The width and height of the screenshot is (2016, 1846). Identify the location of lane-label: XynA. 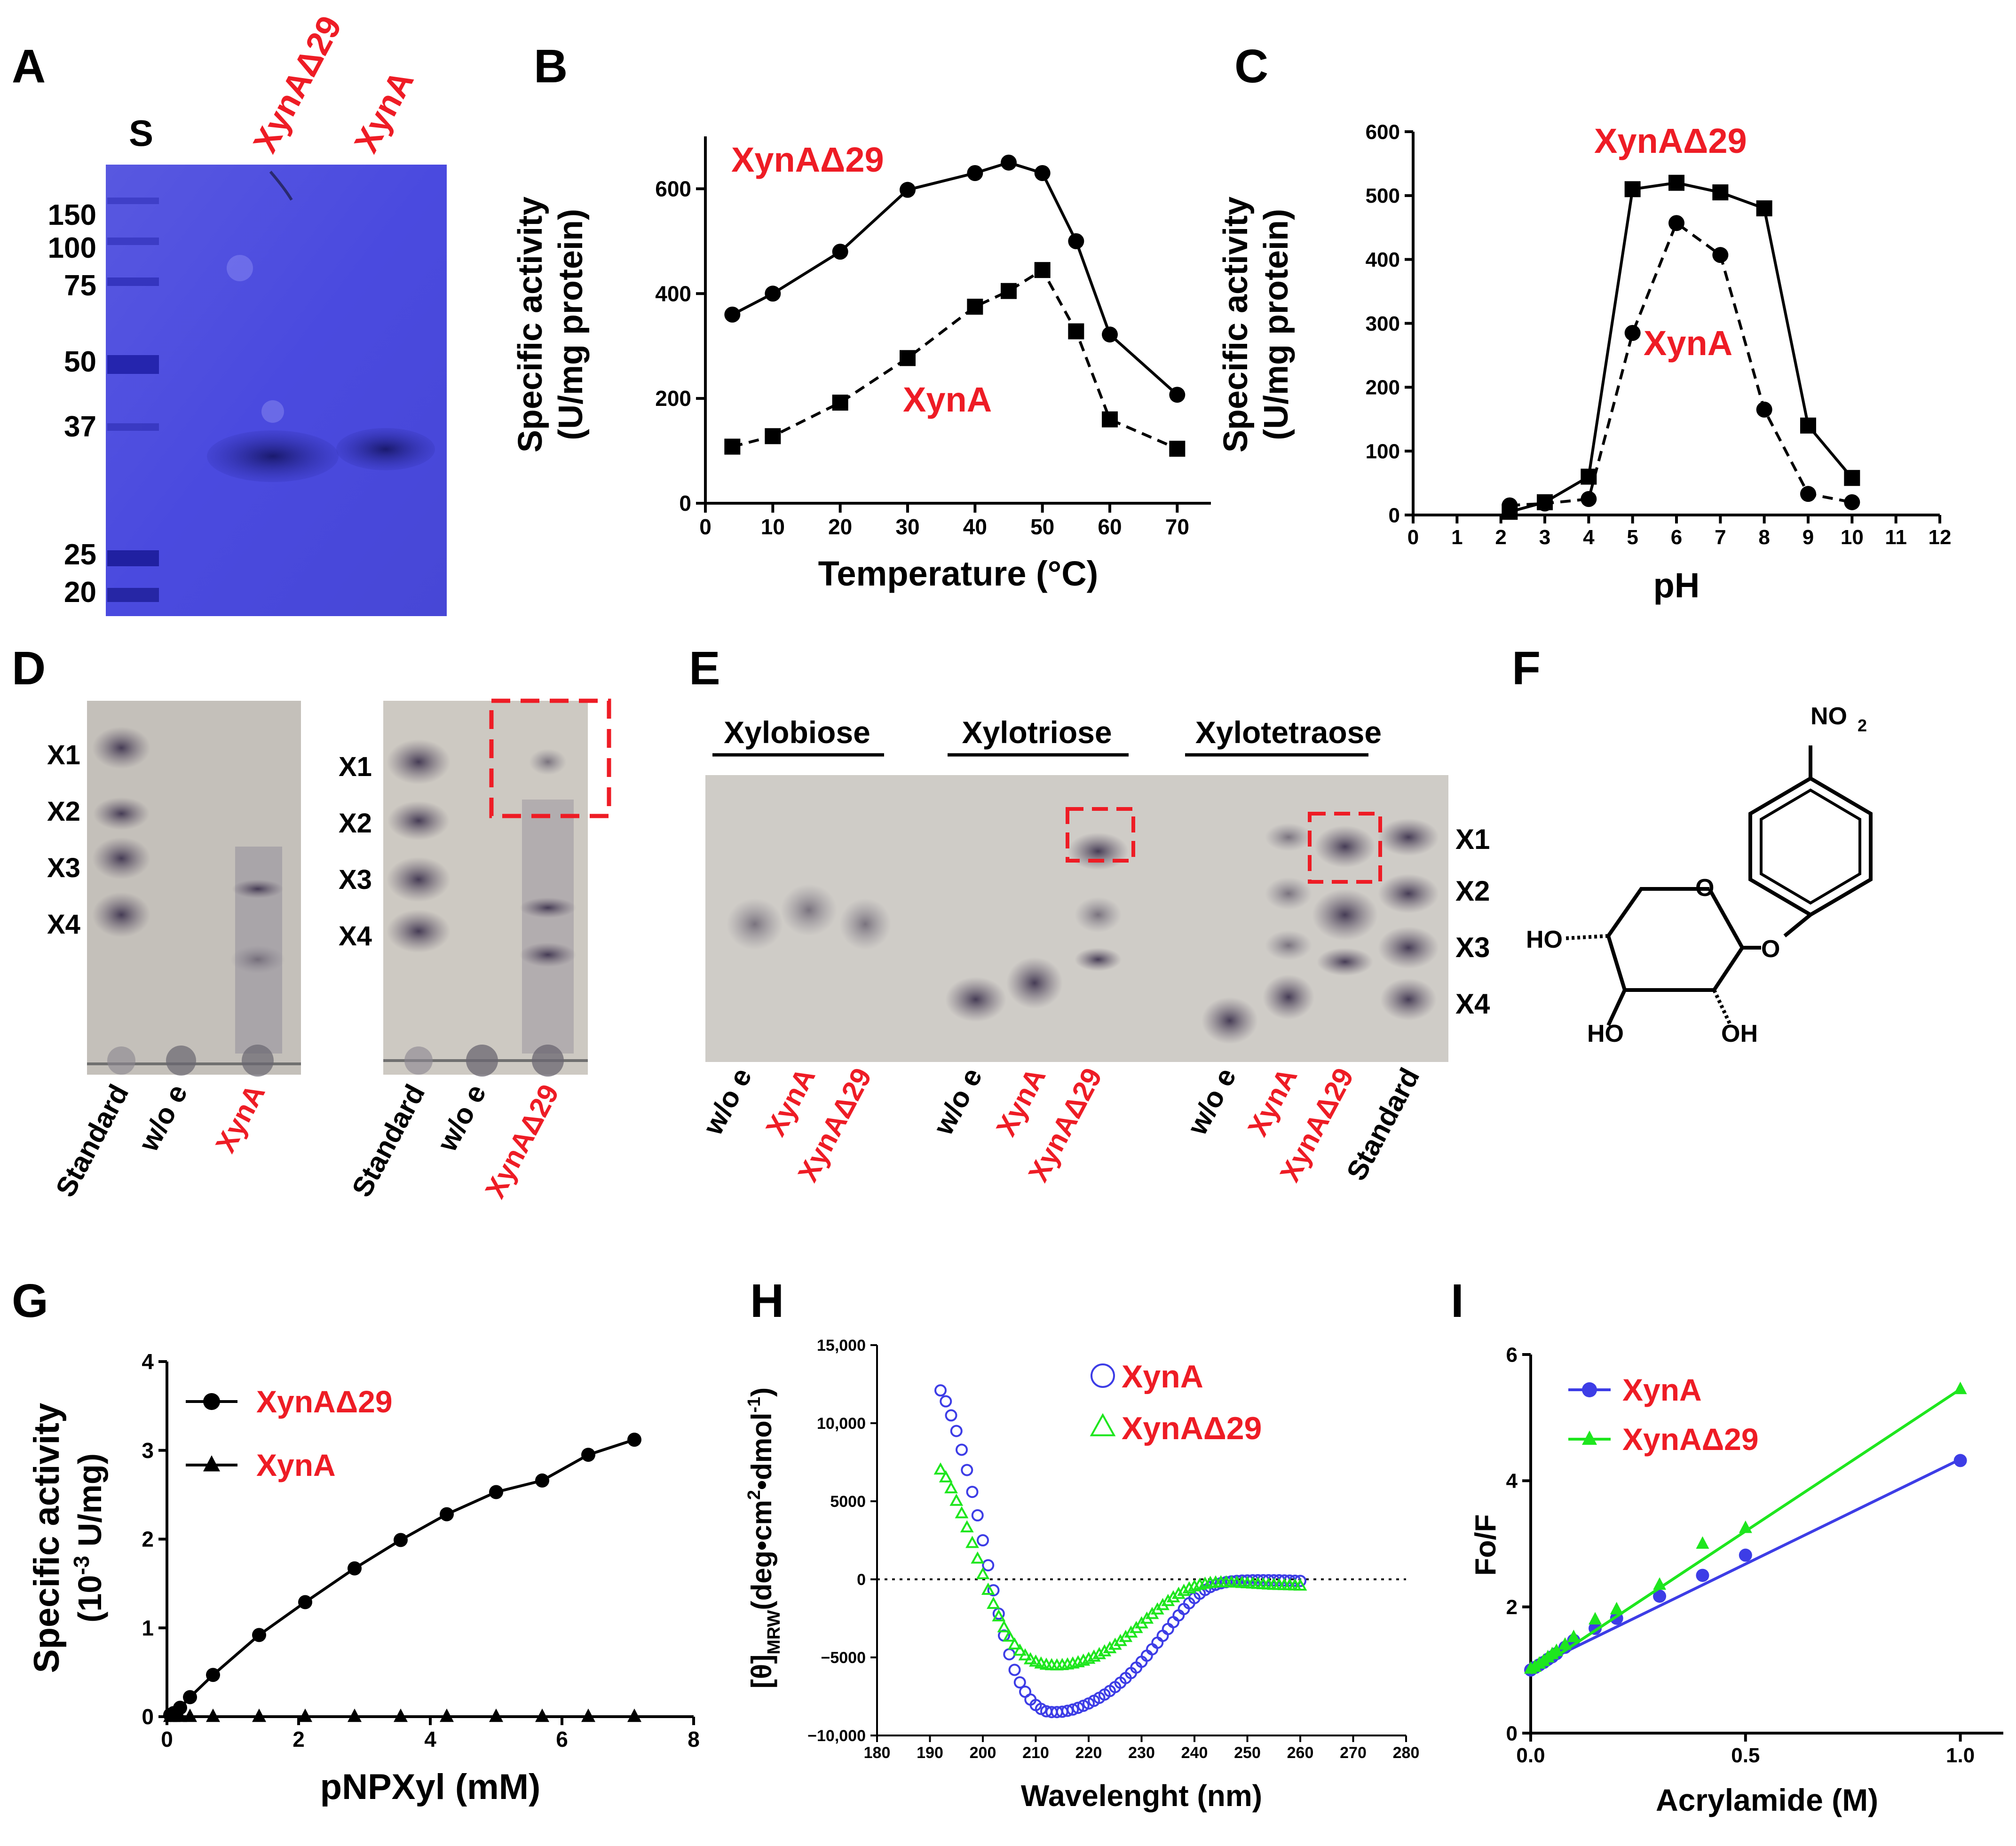
(1020, 1102).